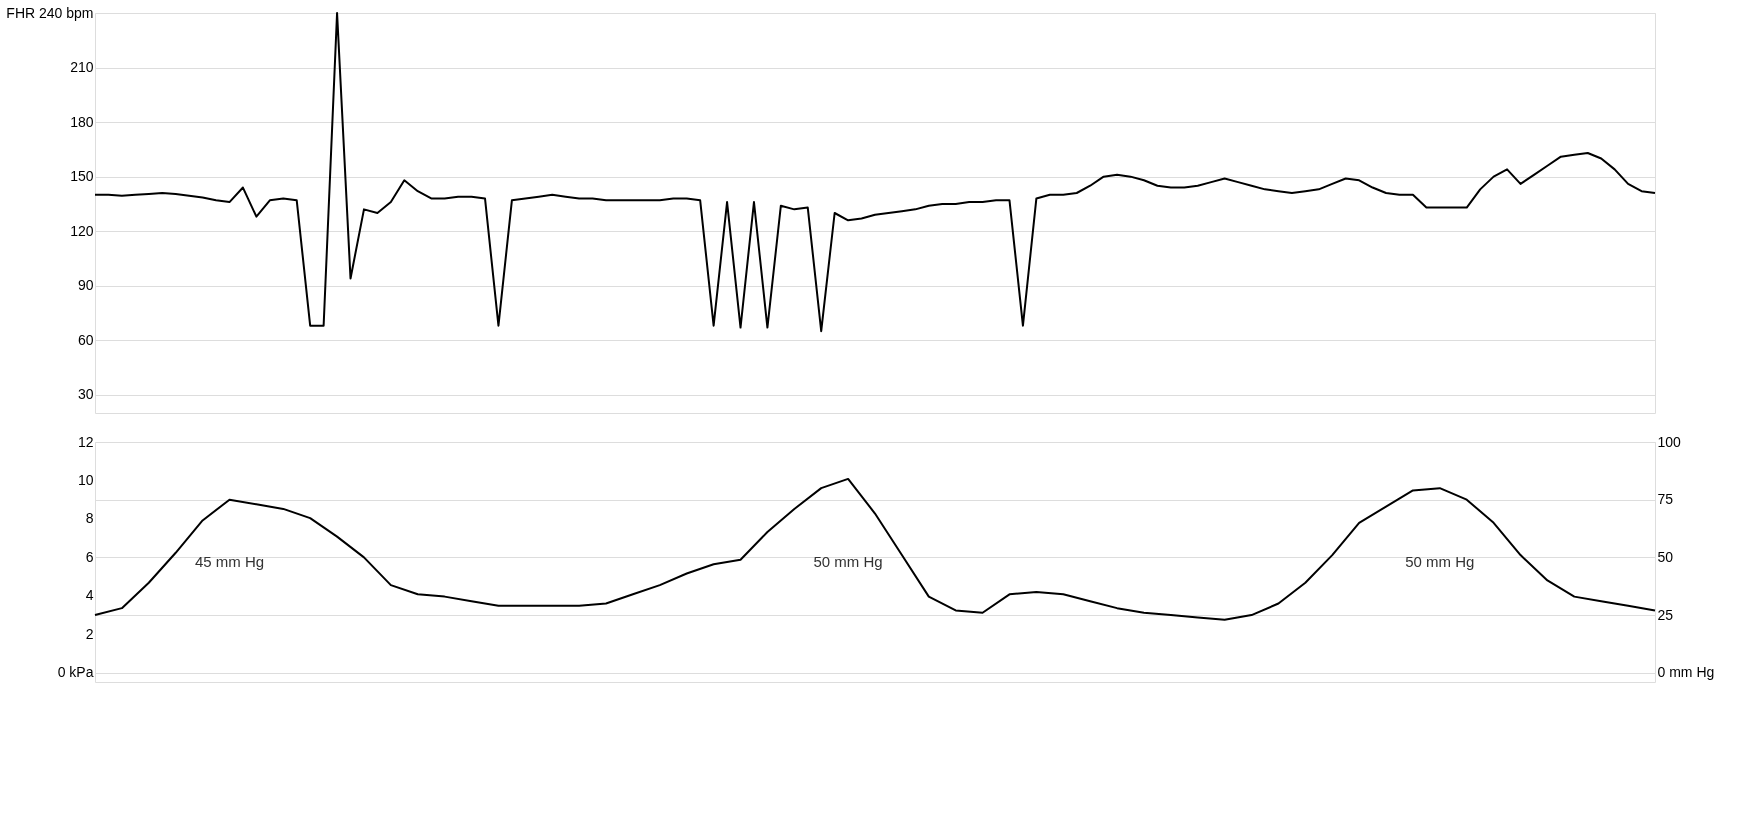 The image size is (1746, 818). I want to click on y-tick-label: 100, so click(1669, 441).